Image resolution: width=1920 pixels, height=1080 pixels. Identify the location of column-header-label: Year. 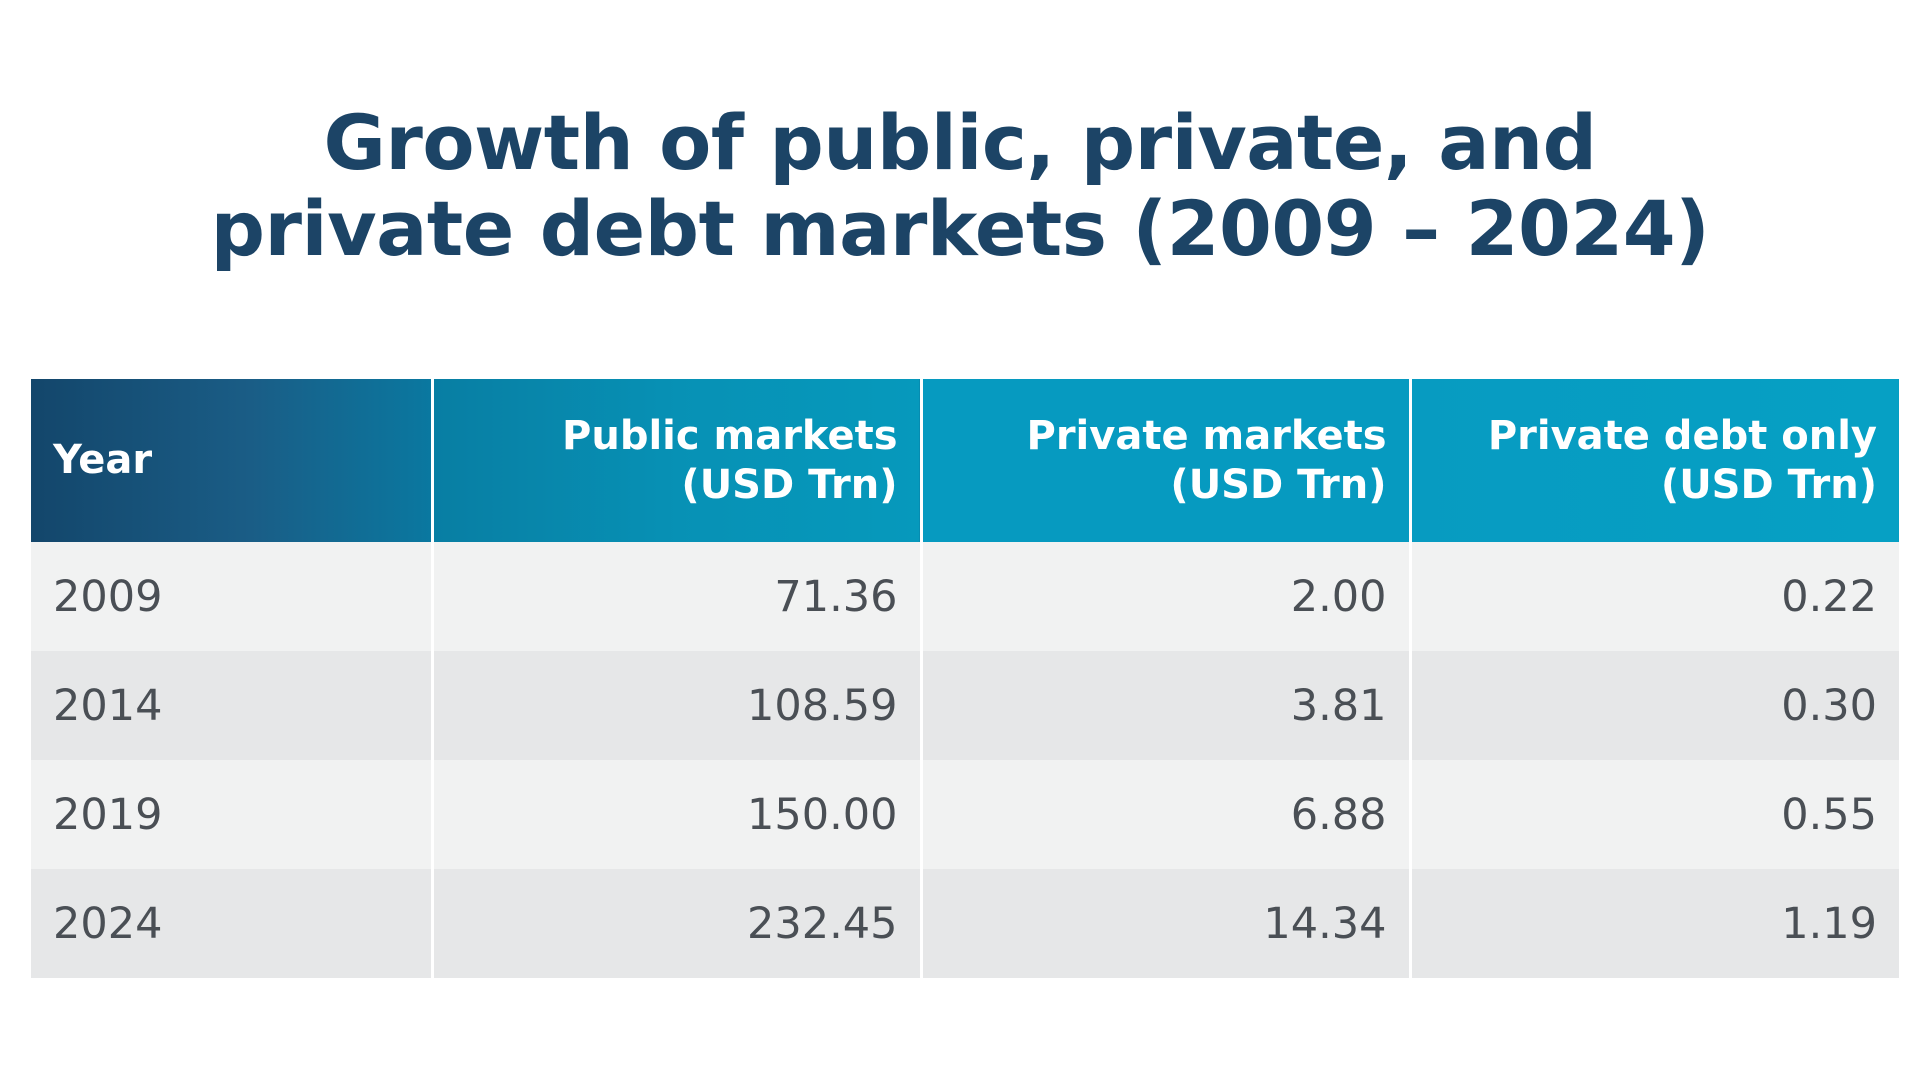
(103, 460).